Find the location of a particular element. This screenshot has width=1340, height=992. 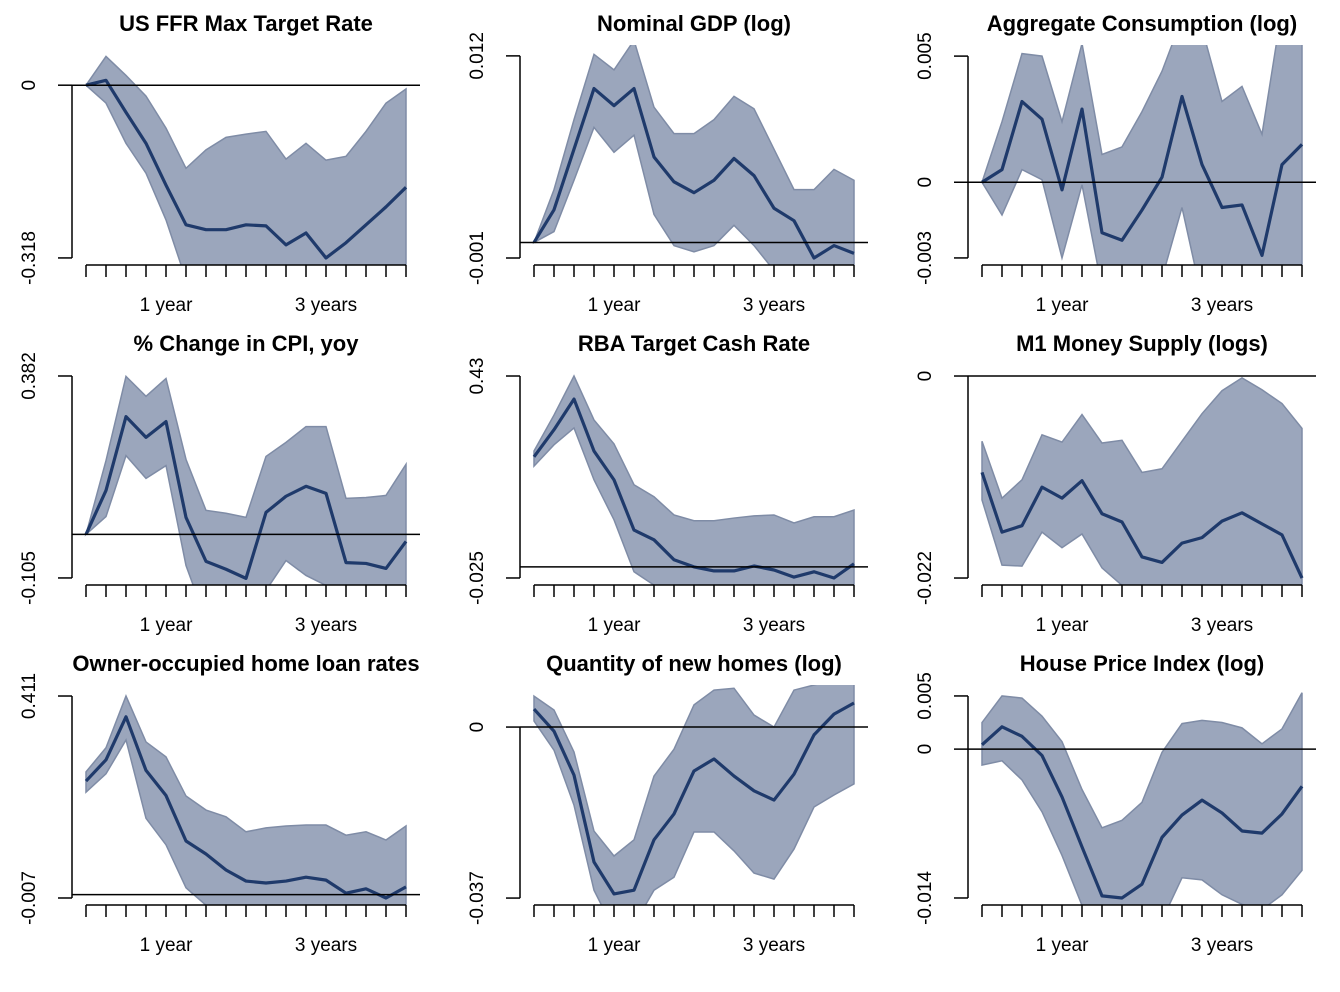

y-tick-label: -0.105 is located at coordinates (29, 578).